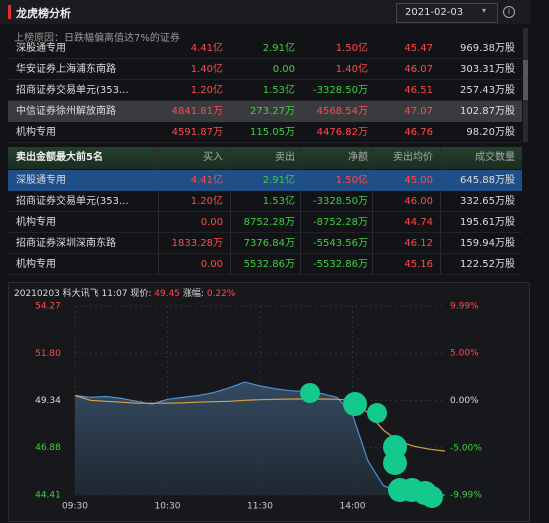  What do you see at coordinates (285, 157) in the screenshot?
I see `column-header: 卖出` at bounding box center [285, 157].